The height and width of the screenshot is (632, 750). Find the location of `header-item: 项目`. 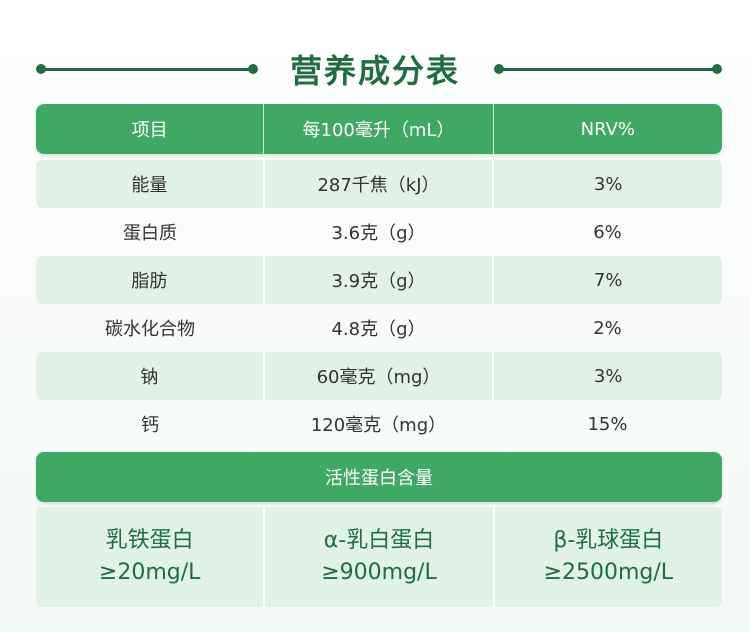

header-item: 项目 is located at coordinates (150, 129).